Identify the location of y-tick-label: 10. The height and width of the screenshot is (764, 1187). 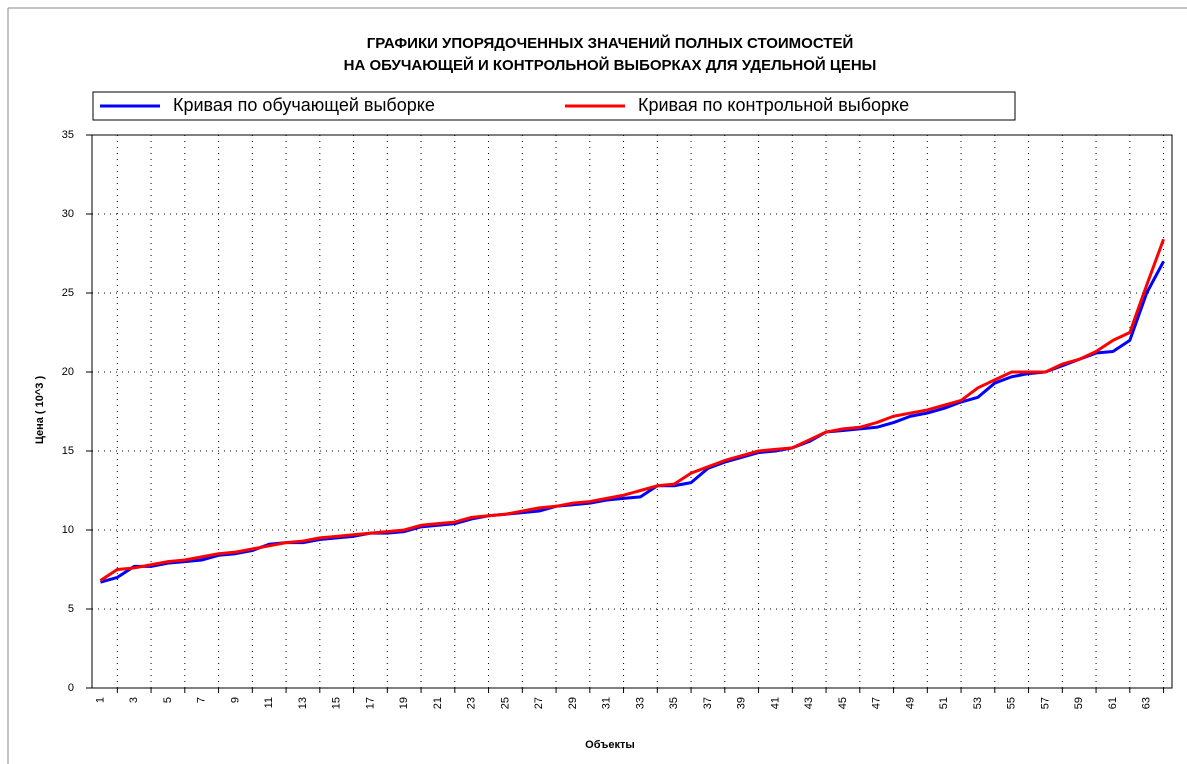
(68, 530).